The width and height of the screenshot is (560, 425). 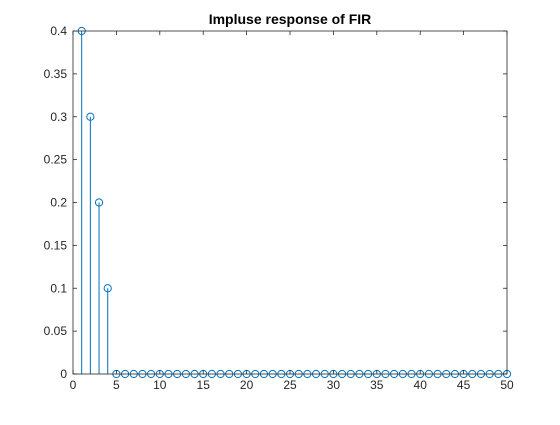 I want to click on y-tick-label: 0.1, so click(x=58, y=288).